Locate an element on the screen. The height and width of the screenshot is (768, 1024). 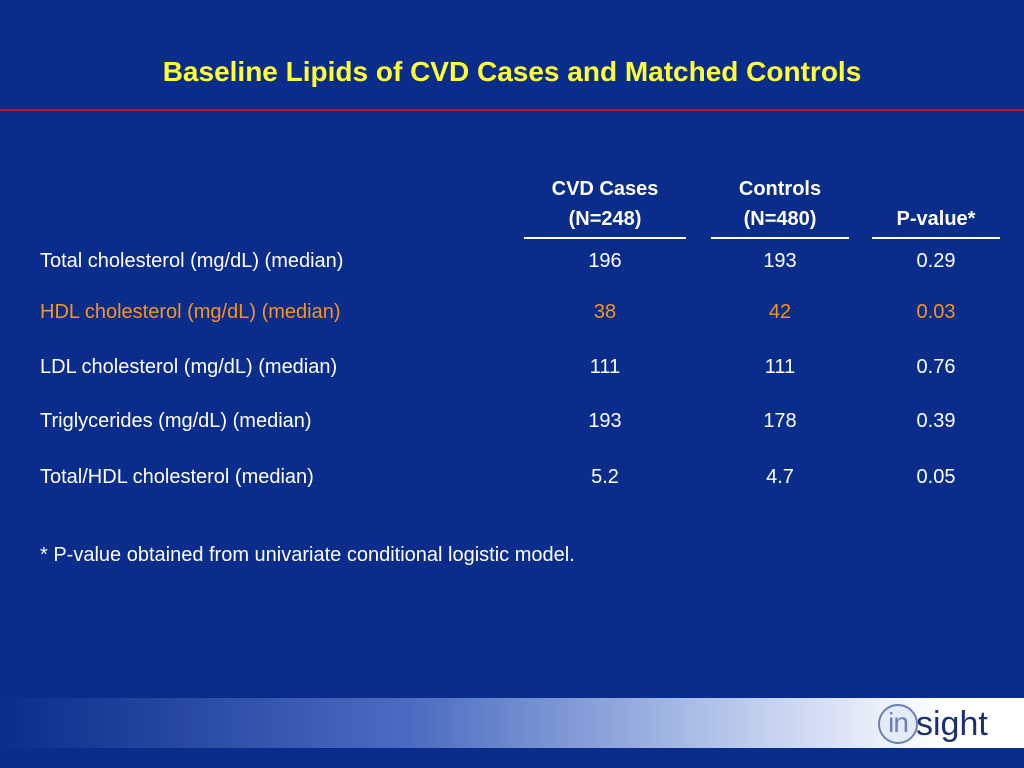
footer-gradient-band is located at coordinates (512, 723).